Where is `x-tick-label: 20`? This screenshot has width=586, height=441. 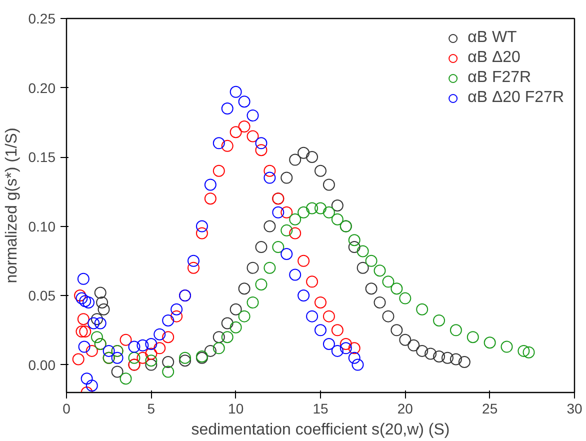 x-tick-label: 20 is located at coordinates (405, 408).